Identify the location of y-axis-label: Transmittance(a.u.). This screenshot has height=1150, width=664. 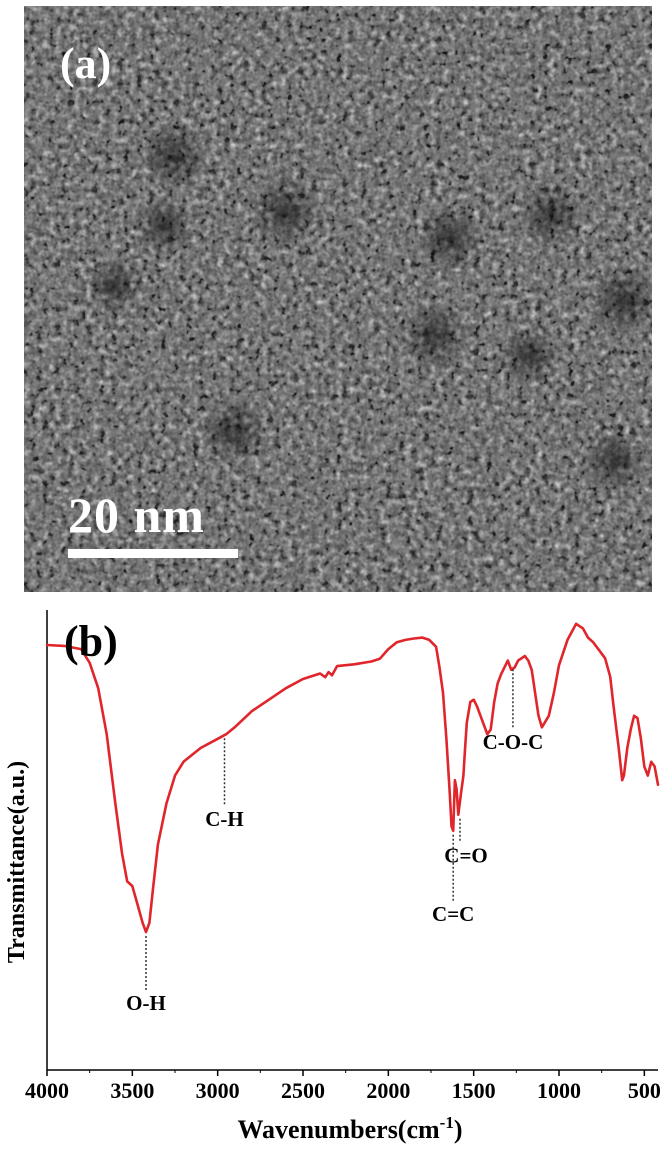
(17, 862).